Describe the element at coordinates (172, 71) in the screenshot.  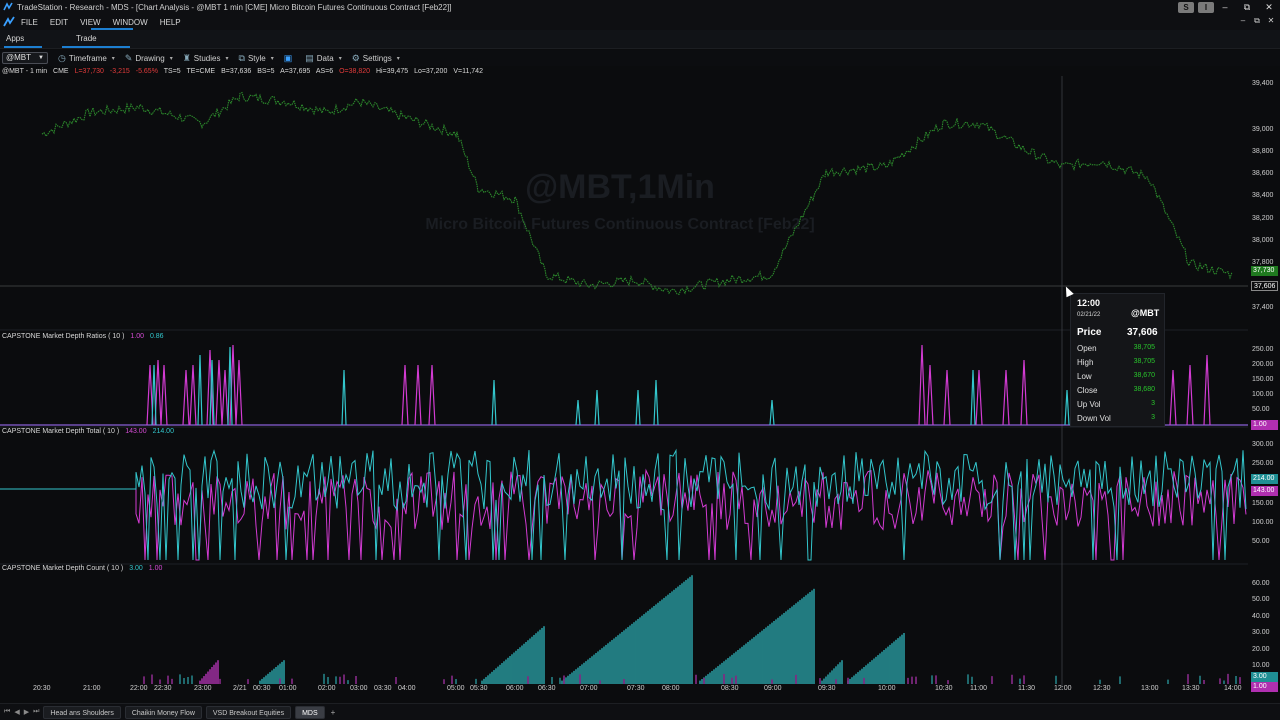
I see `trade-size: TS=5` at that location.